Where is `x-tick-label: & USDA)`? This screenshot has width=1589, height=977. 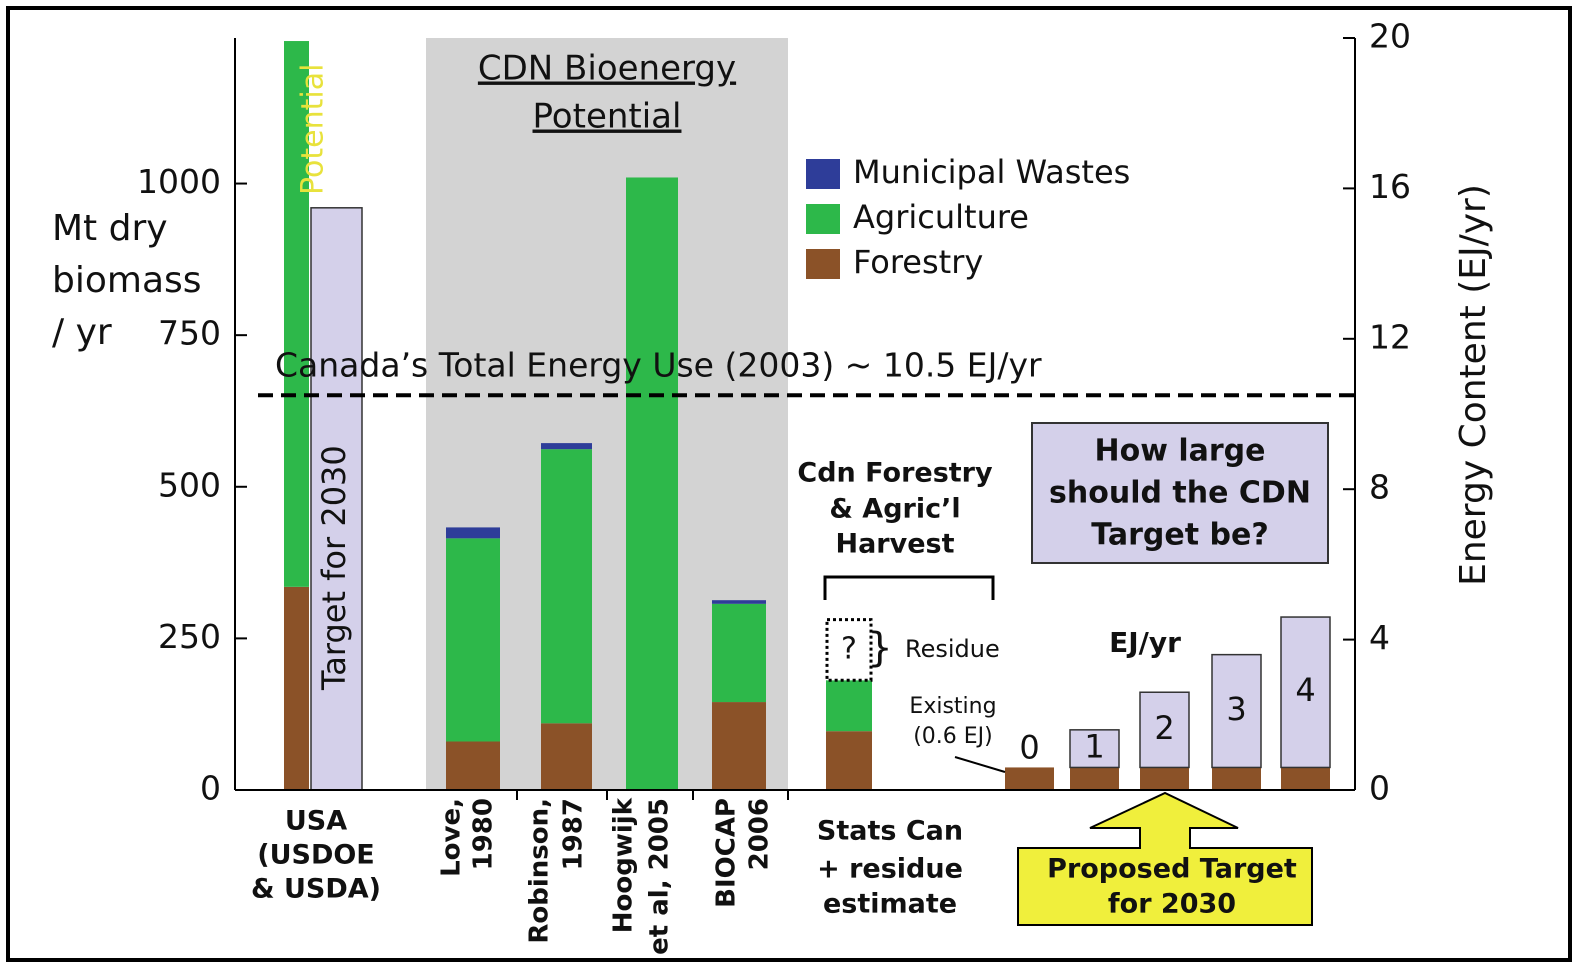
x-tick-label: & USDA) is located at coordinates (316, 889).